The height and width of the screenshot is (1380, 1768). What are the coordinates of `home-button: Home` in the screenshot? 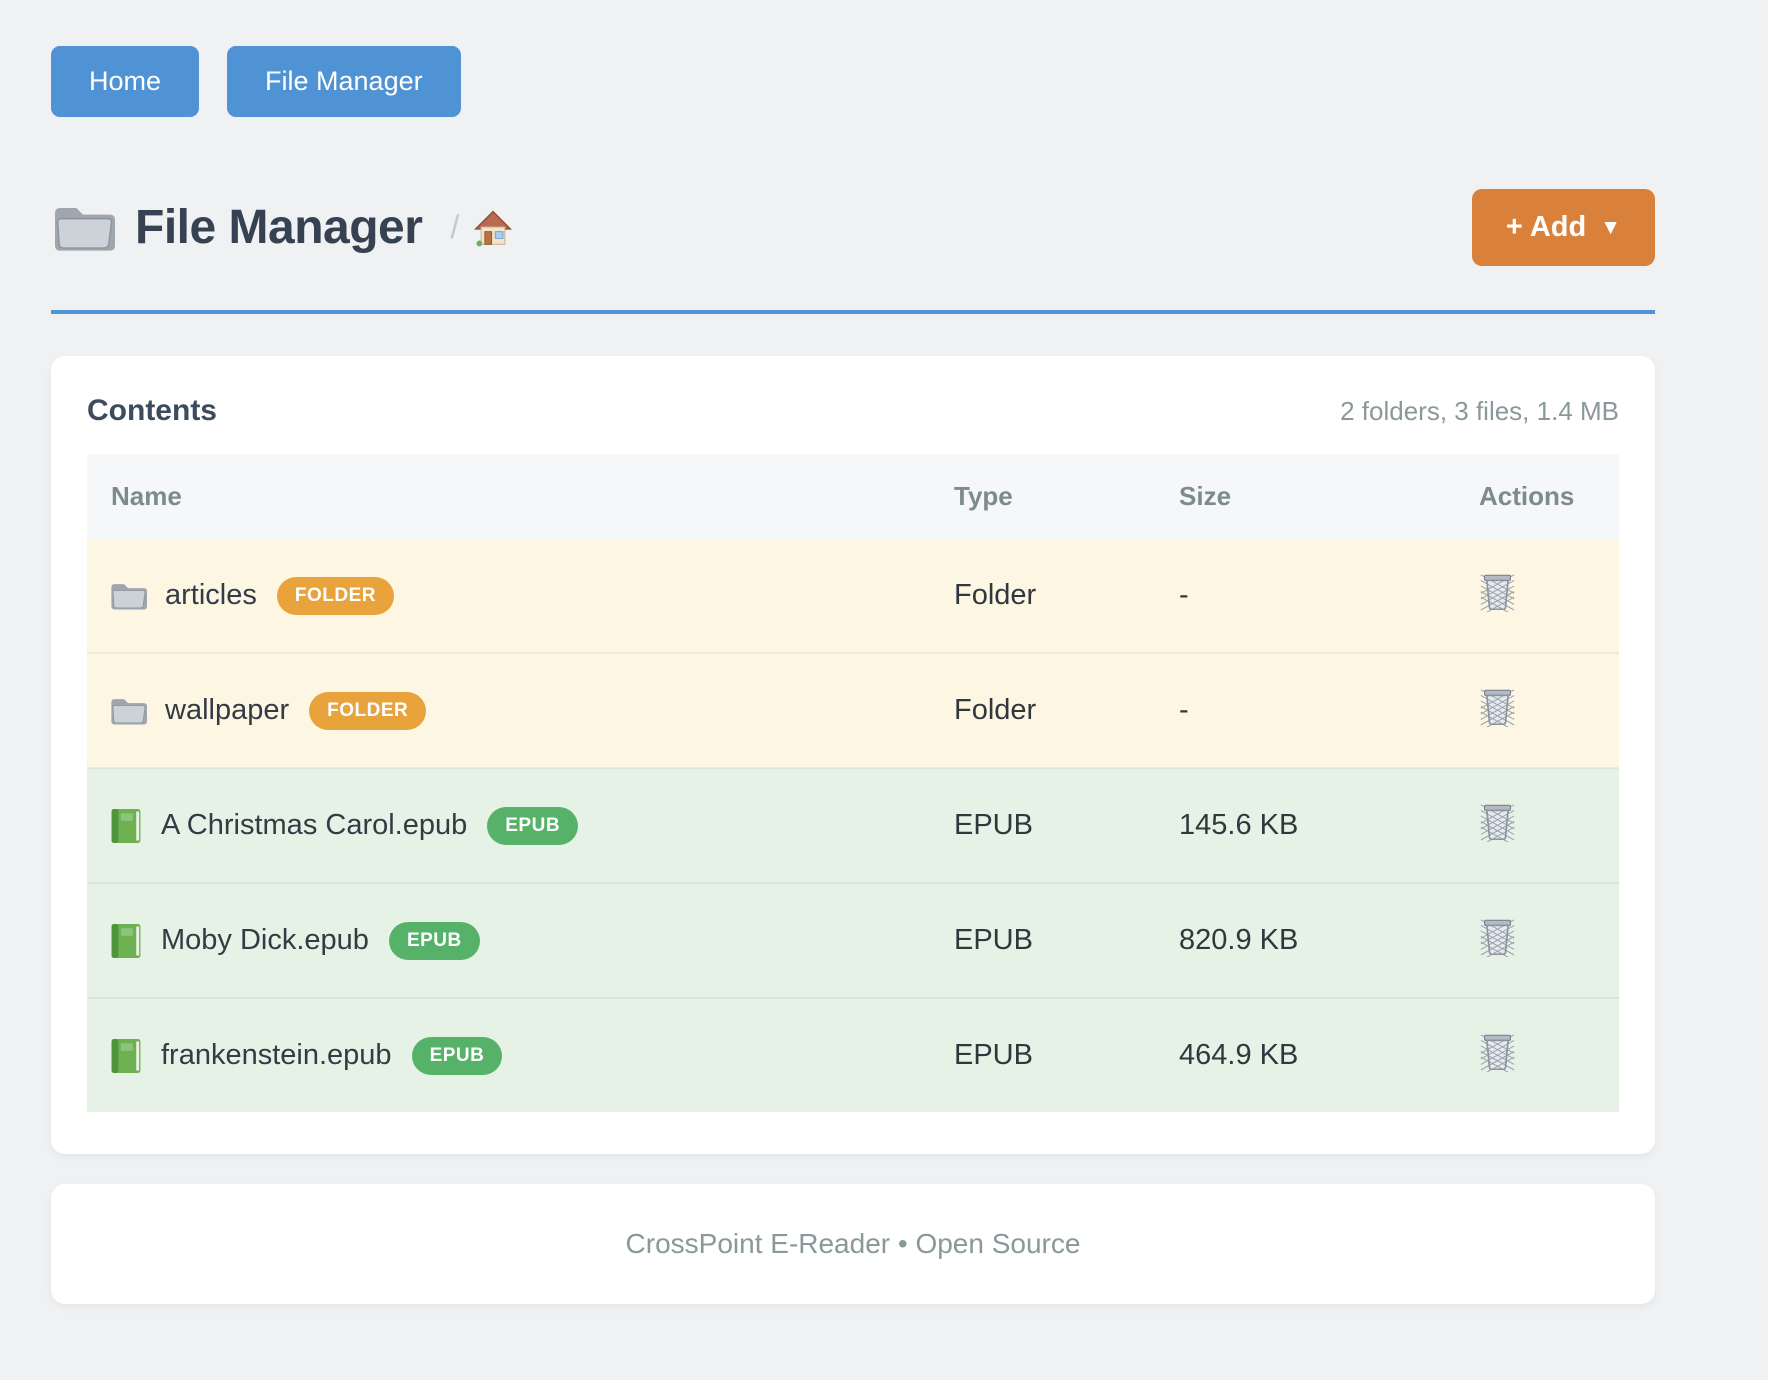 It's located at (125, 81).